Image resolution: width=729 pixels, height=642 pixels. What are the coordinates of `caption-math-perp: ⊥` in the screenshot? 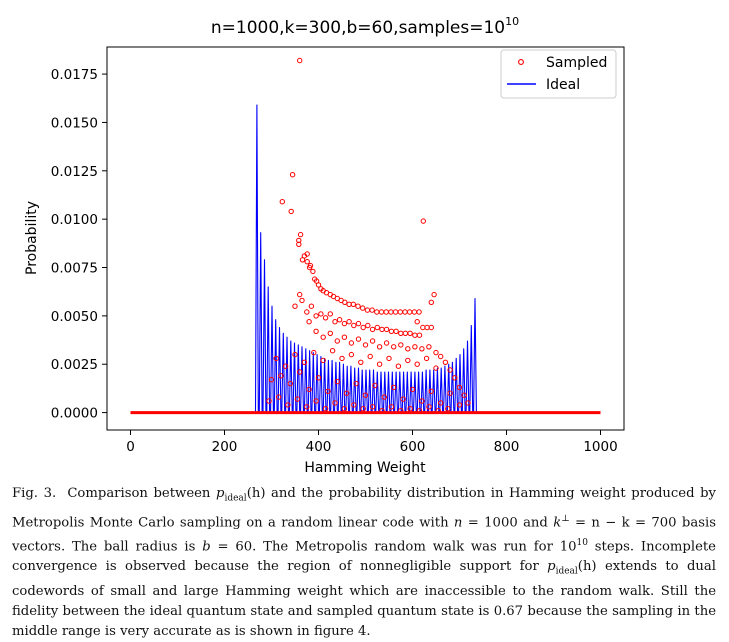 It's located at (565, 518).